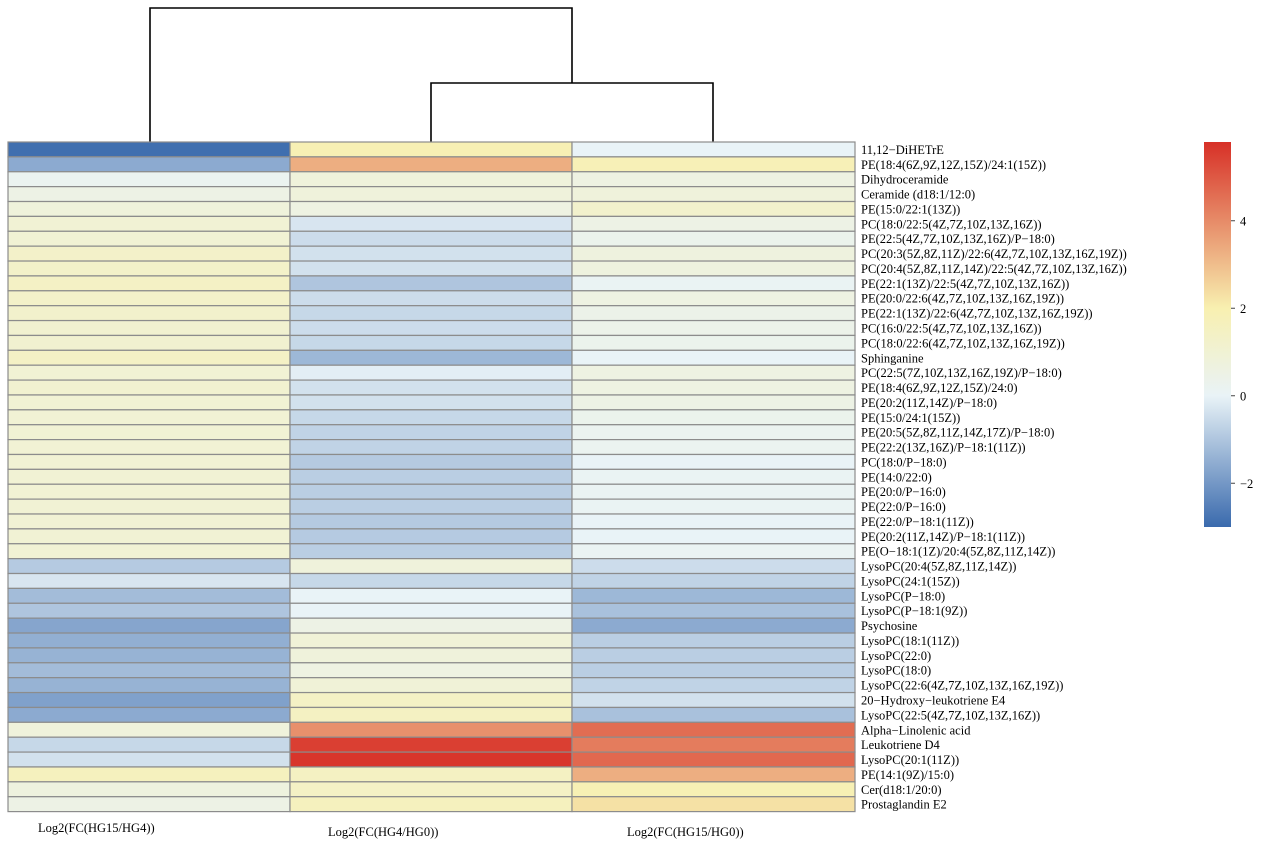  Describe the element at coordinates (965, 284) in the screenshot. I see `row-label: PE(22:1(13Z)/22:5(4Z,7Z,10Z,13Z,16Z))` at that location.